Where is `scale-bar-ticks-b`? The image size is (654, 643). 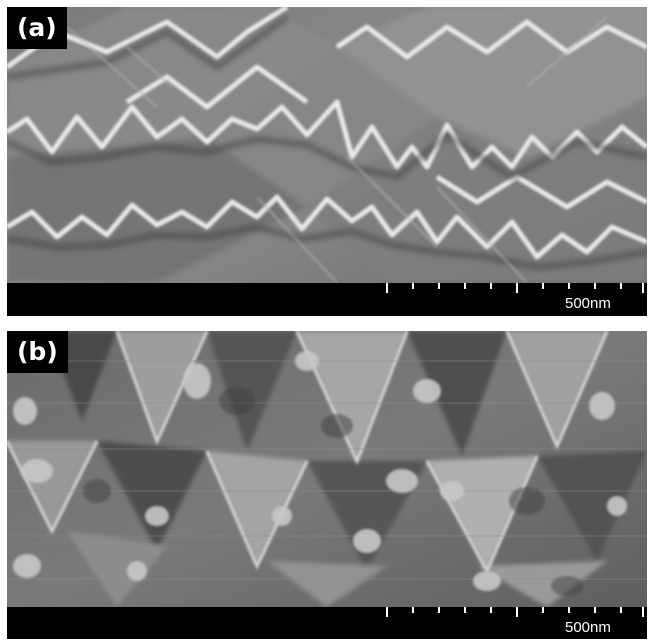
scale-bar-ticks-b is located at coordinates (515, 612).